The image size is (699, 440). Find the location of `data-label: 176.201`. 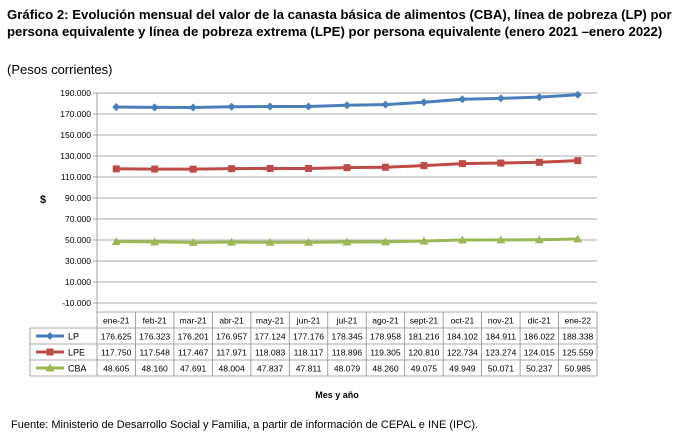

data-label: 176.201 is located at coordinates (193, 337).